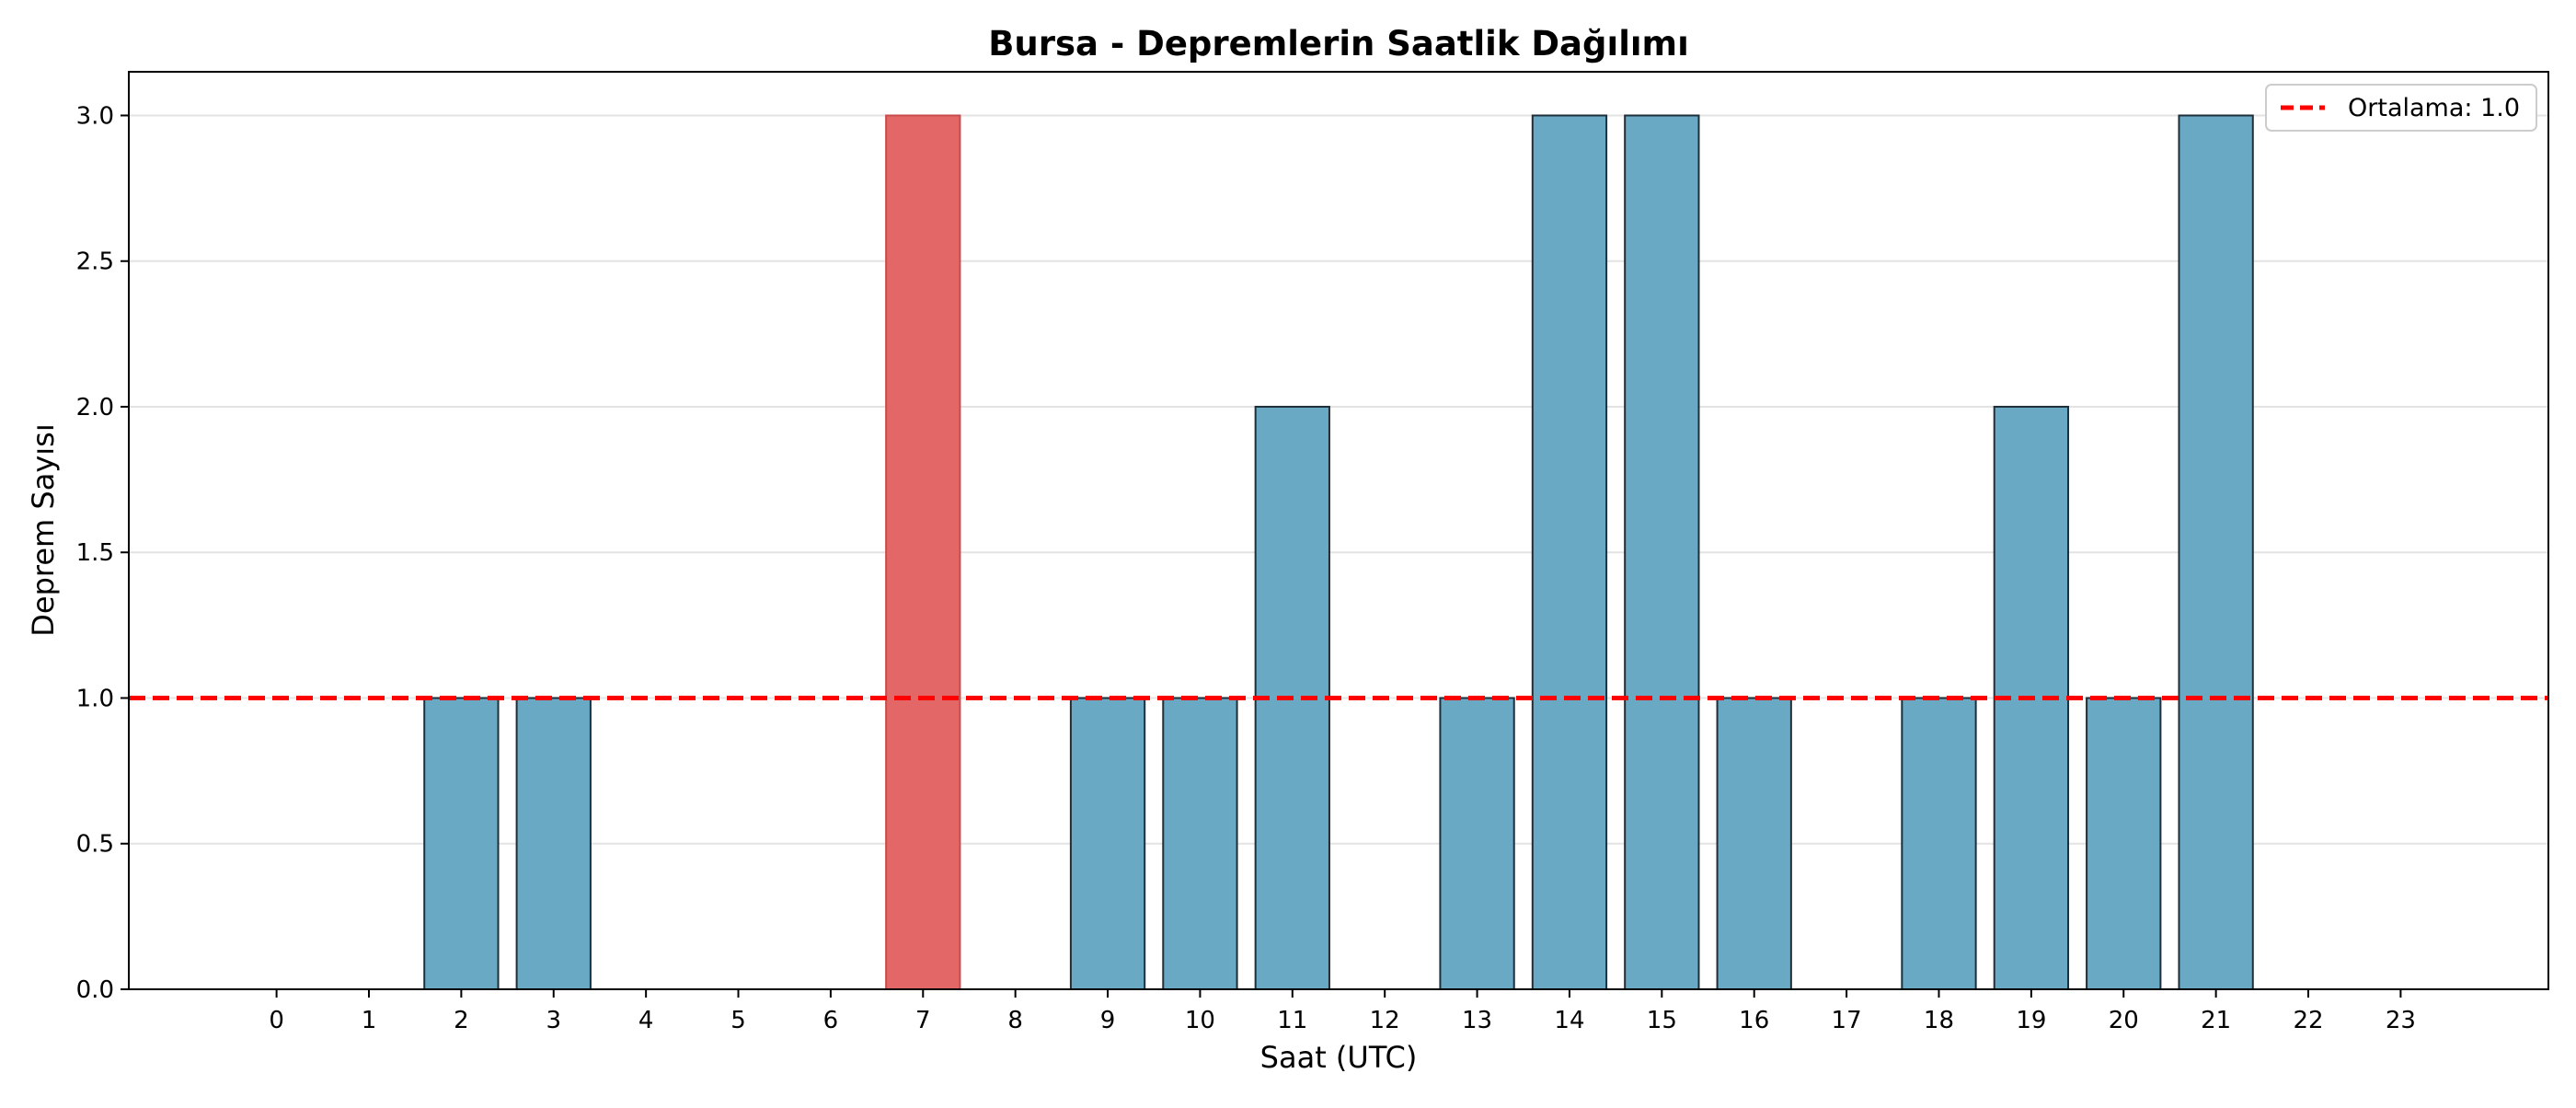  What do you see at coordinates (2308, 1020) in the screenshot?
I see `x-tick-label: 22` at bounding box center [2308, 1020].